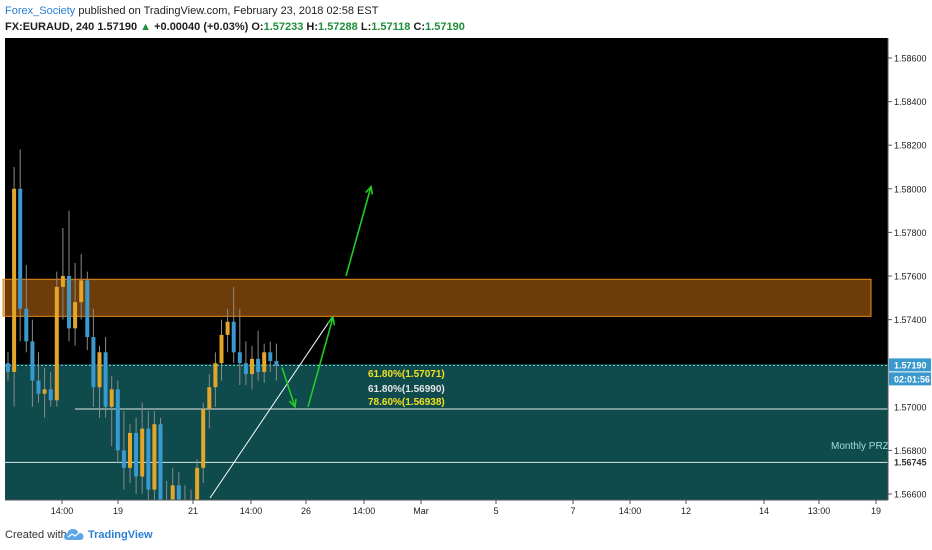  Describe the element at coordinates (819, 511) in the screenshot. I see `time-tick-label: 13:00` at that location.